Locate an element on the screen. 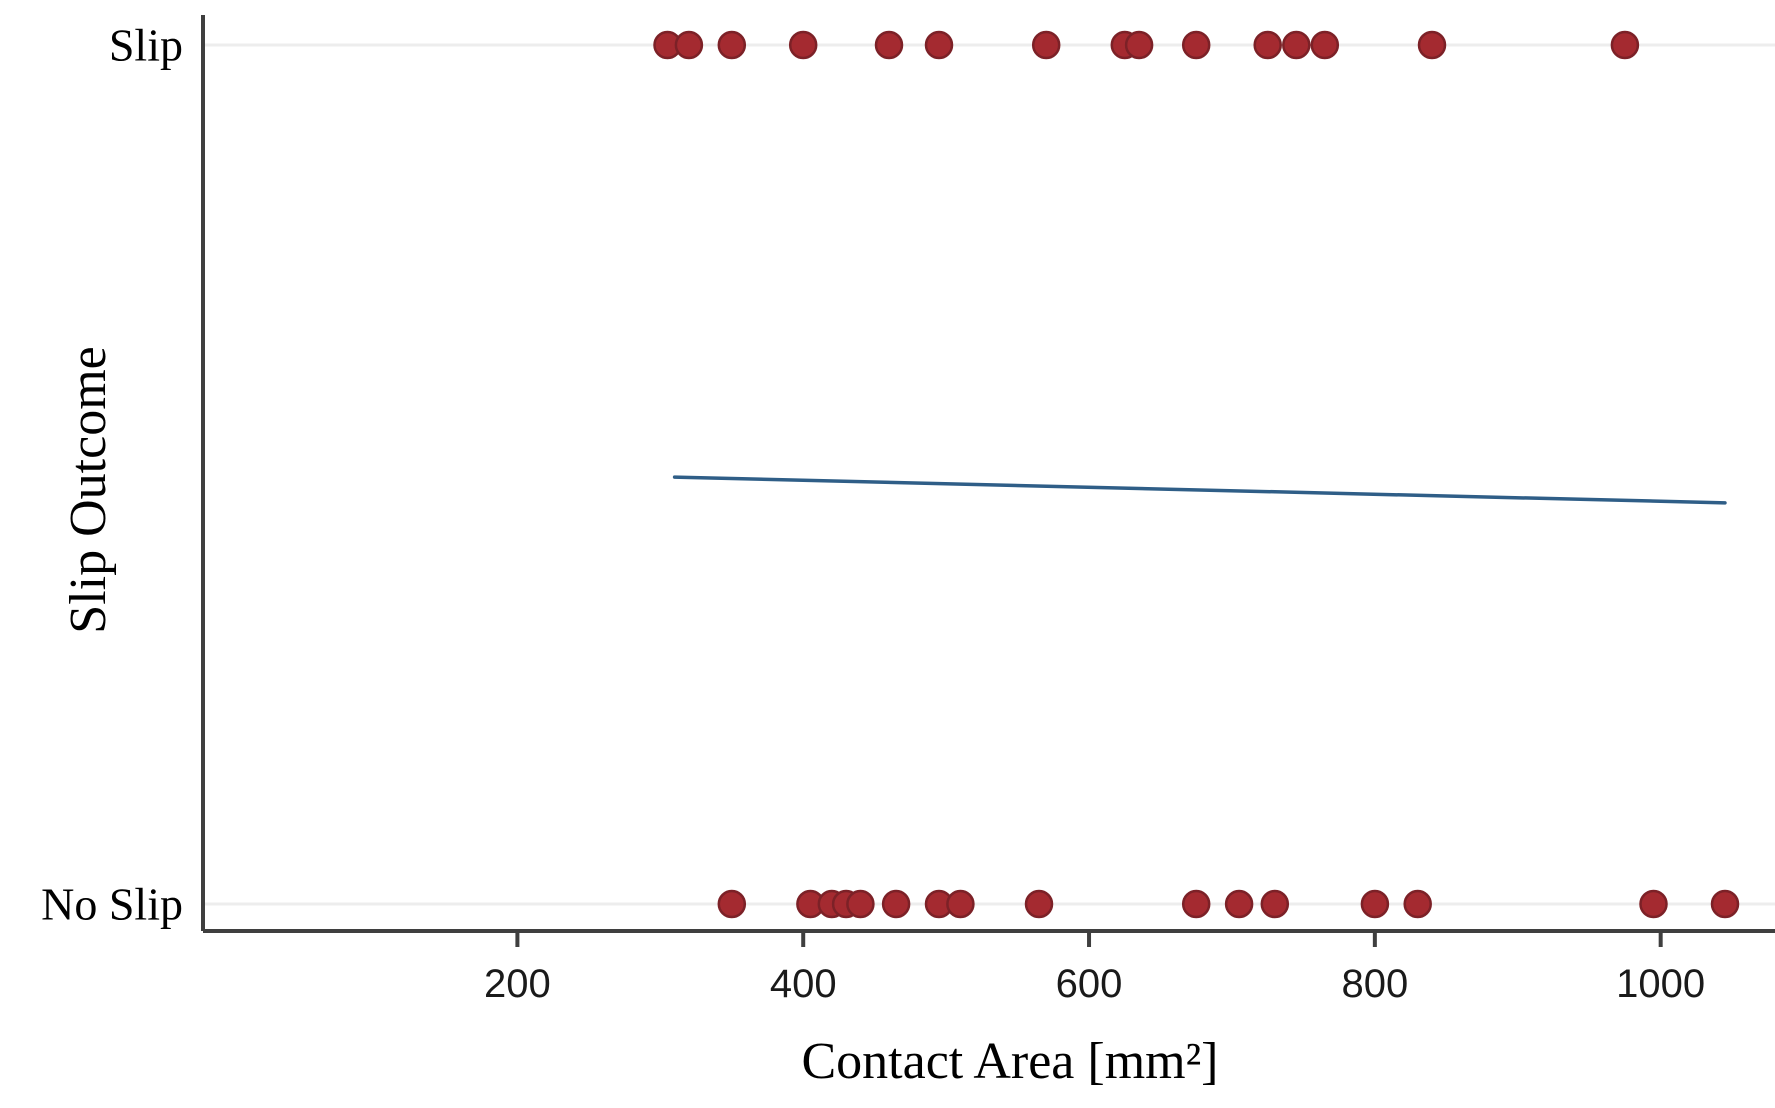 Image resolution: width=1775 pixels, height=1108 pixels. y-axis-title: Slip Outcome is located at coordinates (88, 489).